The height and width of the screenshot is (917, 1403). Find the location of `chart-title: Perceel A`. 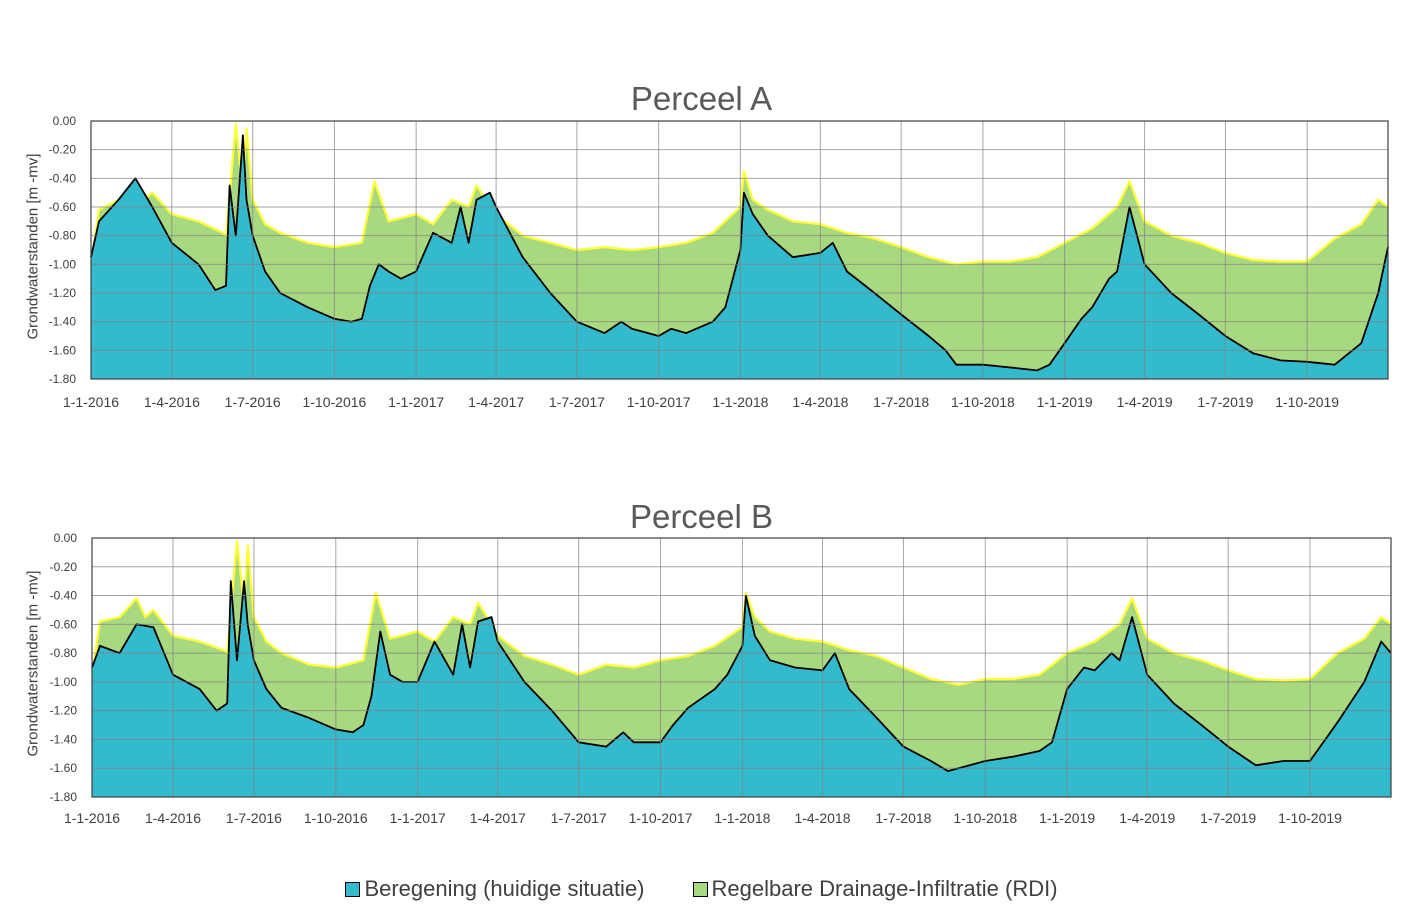

chart-title: Perceel A is located at coordinates (701, 98).